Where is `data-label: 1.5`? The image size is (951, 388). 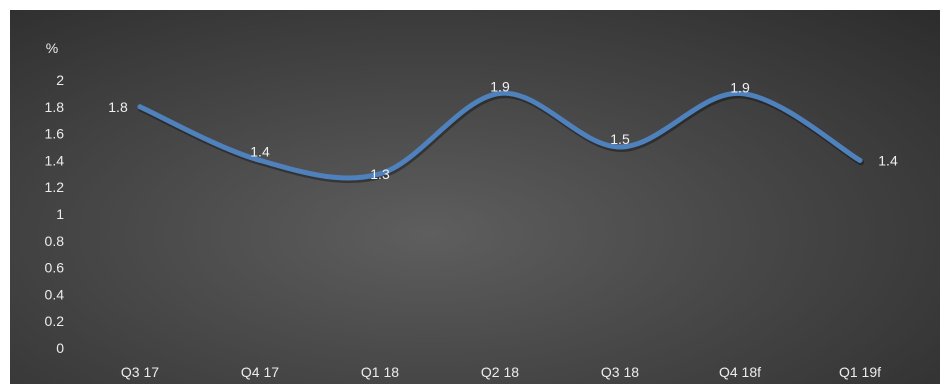
data-label: 1.5 is located at coordinates (620, 139).